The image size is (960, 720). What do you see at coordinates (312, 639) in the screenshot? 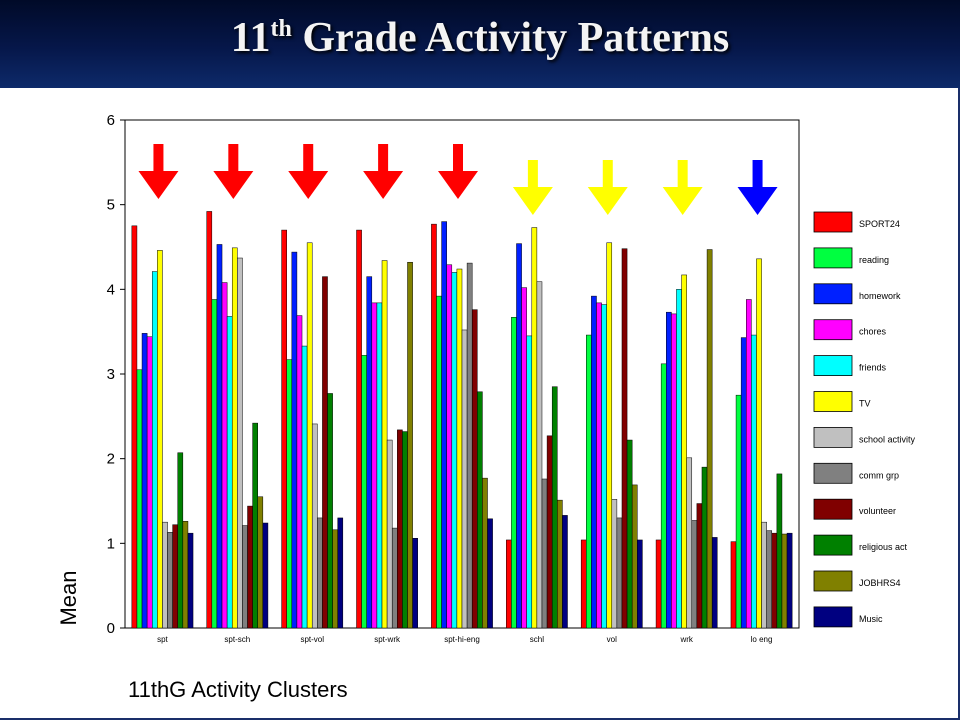
I see `x-tick-label: spt-vol` at bounding box center [312, 639].